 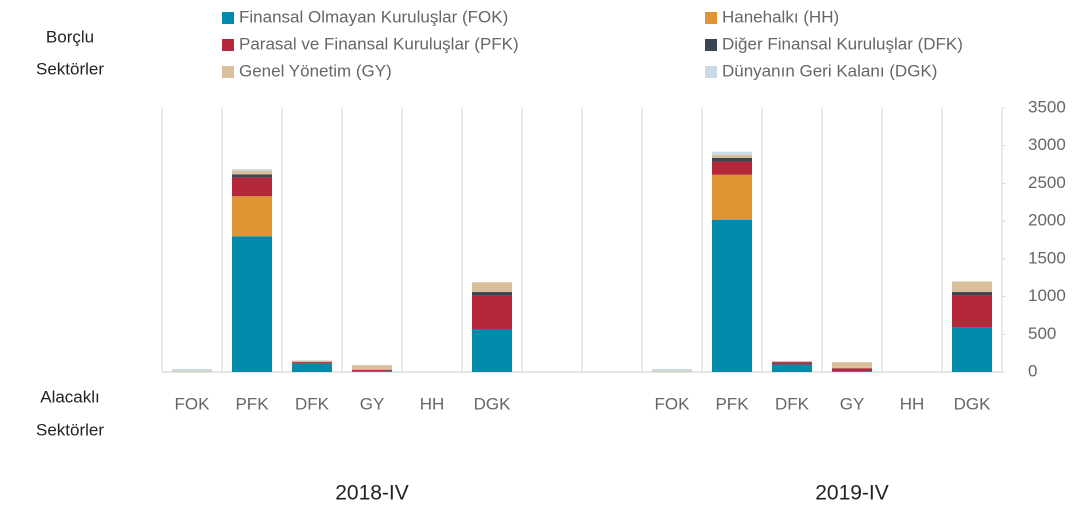 I want to click on y-tick-label: 0, so click(x=1032, y=370).